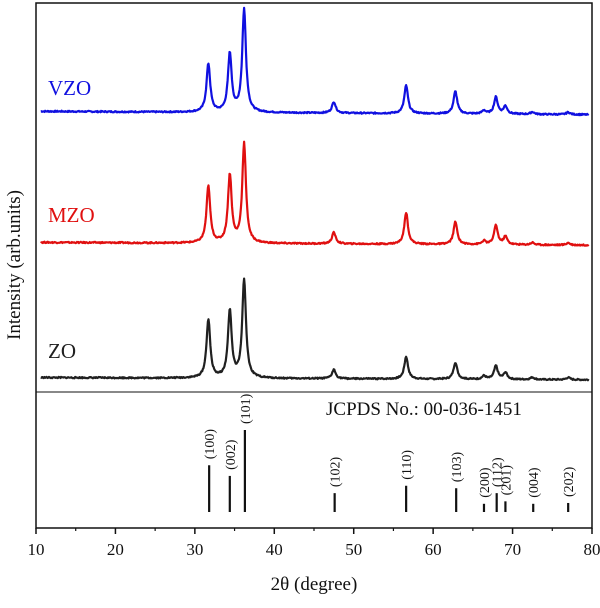 This screenshot has height=608, width=600. I want to click on series-labels: VZO MZO ZO, so click(71, 219).